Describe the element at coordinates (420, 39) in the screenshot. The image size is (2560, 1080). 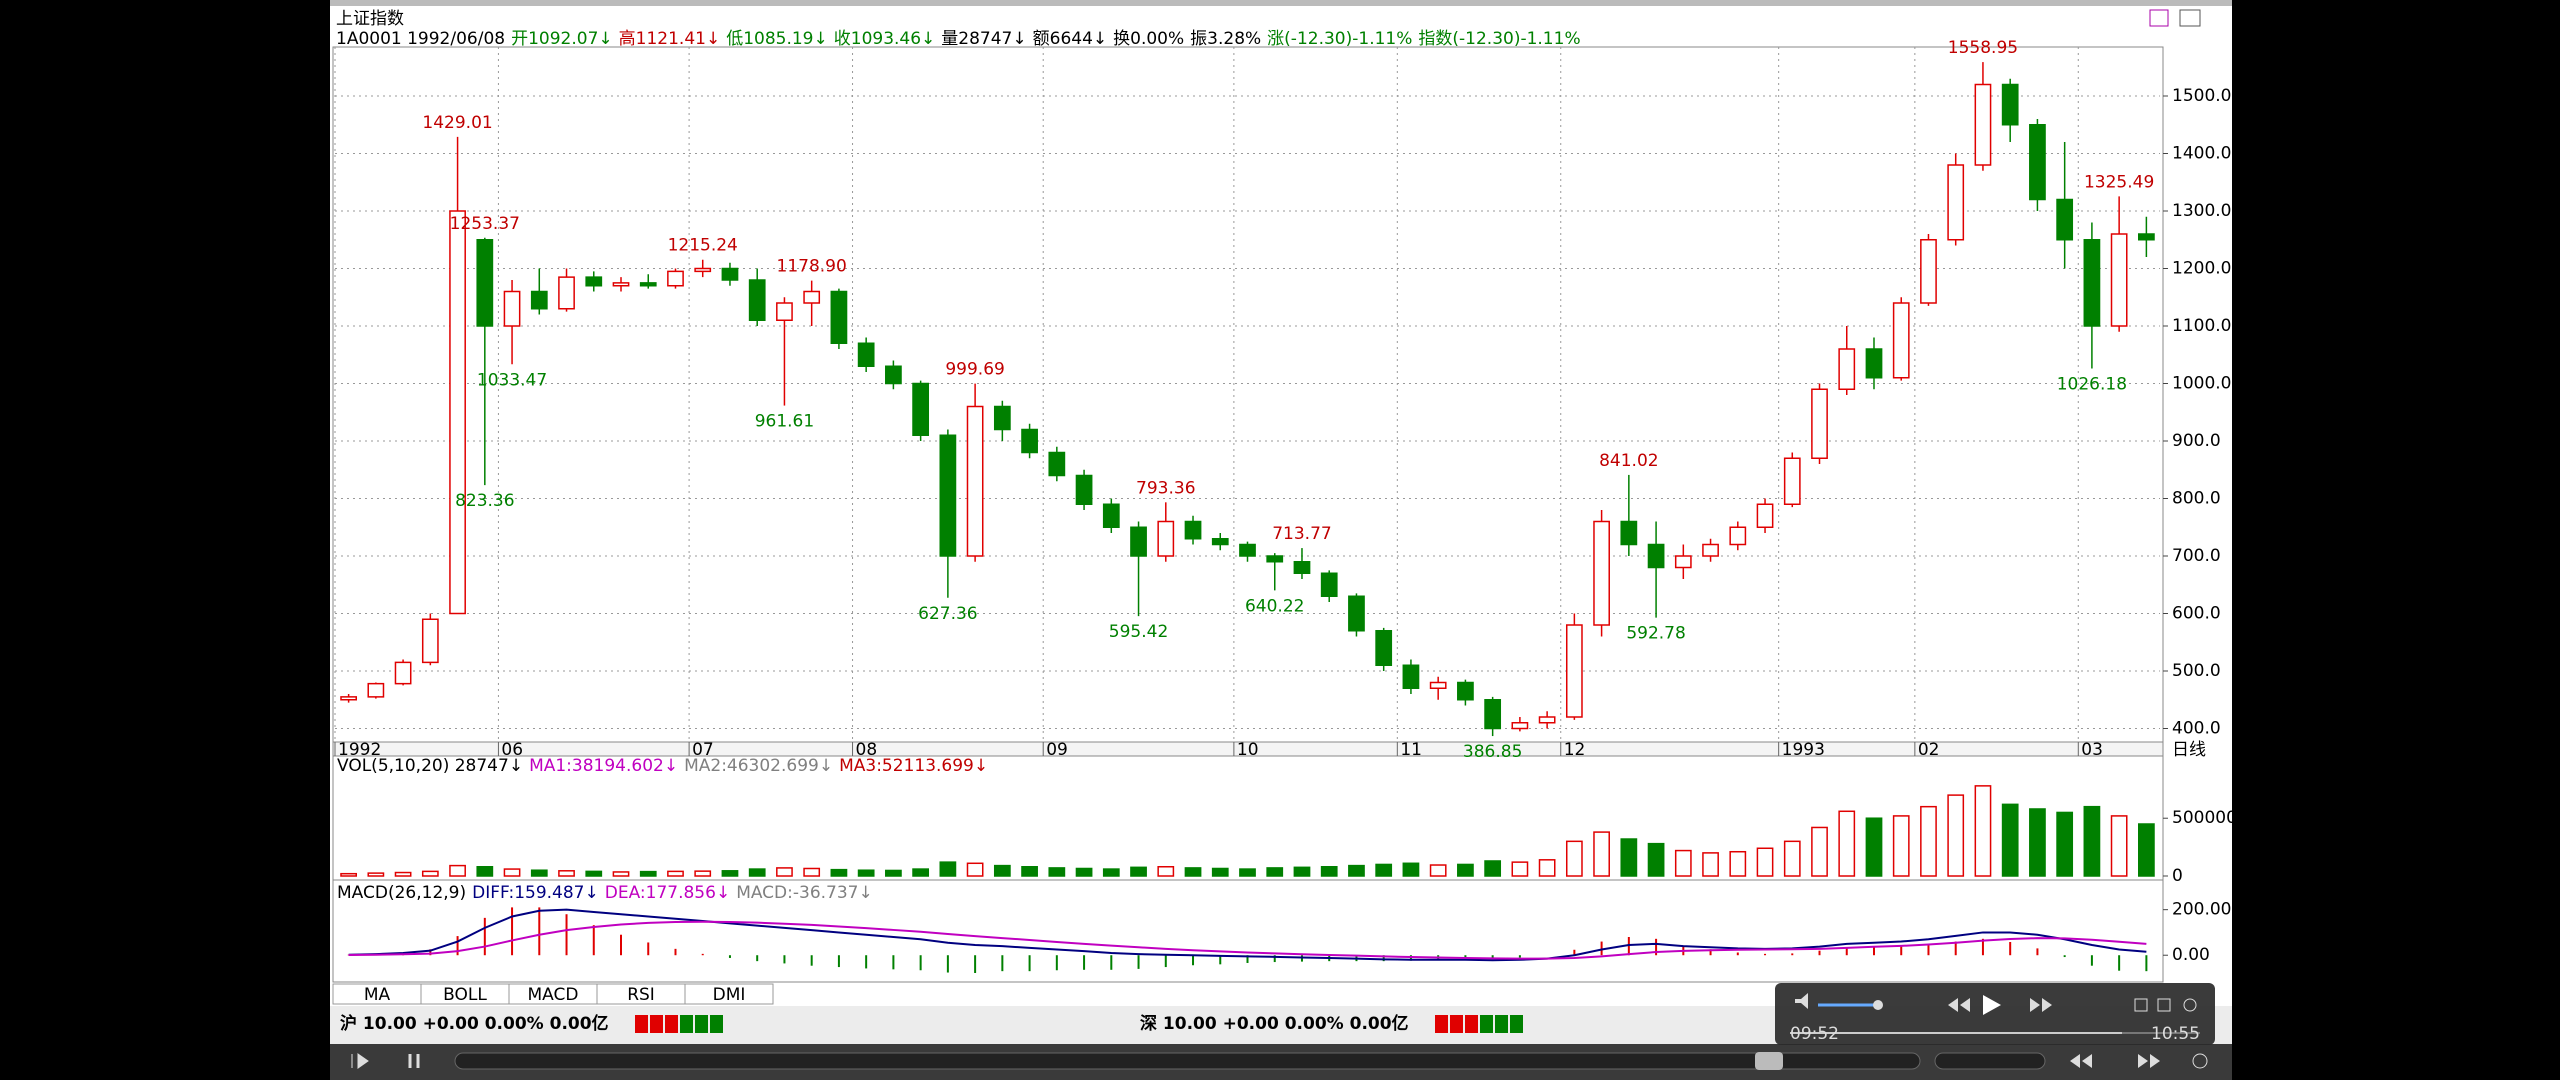
I see `info-item: 1A0001 1992/06/08` at that location.